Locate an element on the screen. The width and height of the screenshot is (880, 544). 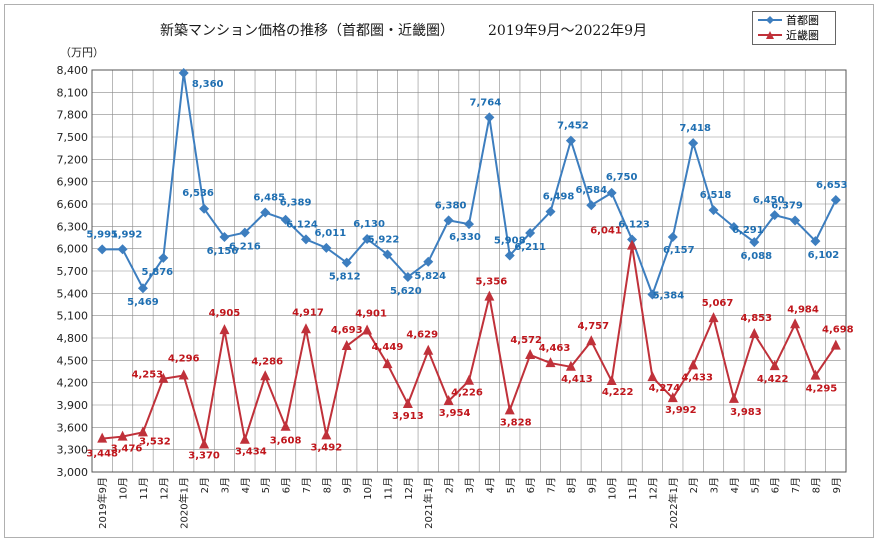
data-label-shutoken: 6,130 is located at coordinates (369, 224).